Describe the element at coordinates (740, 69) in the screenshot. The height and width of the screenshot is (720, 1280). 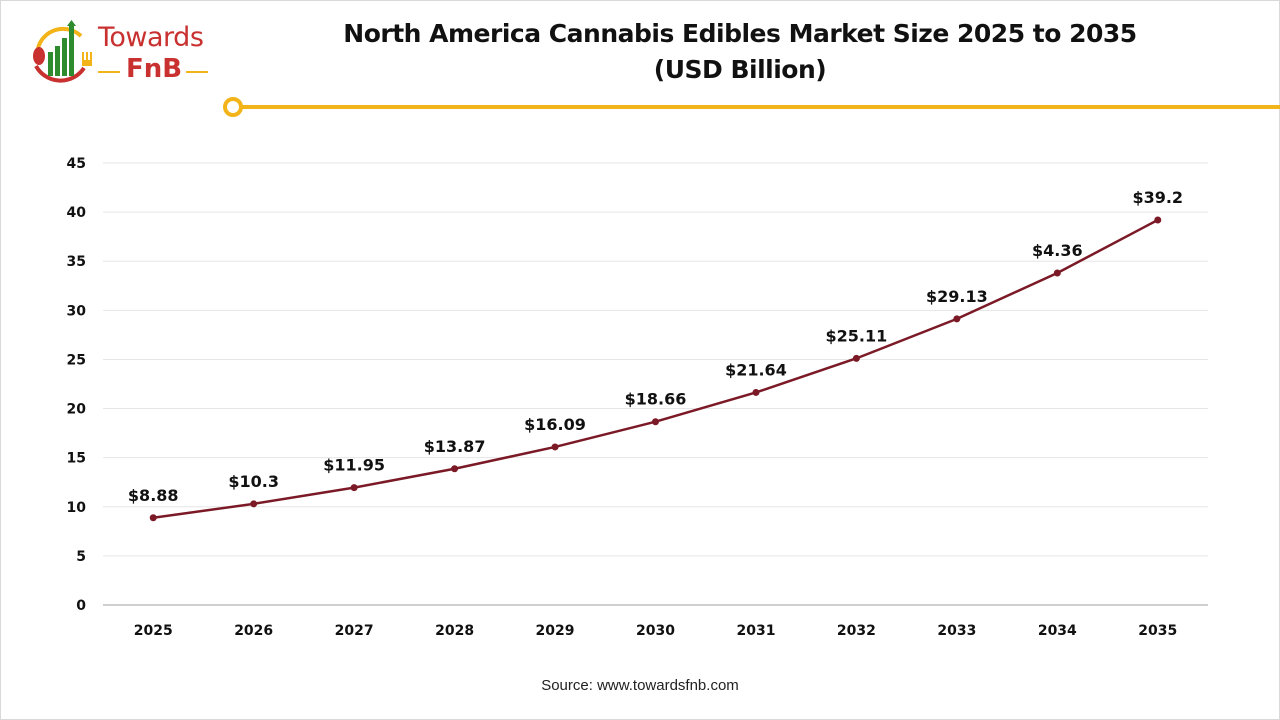
I see `title-line-2: (USD Billion)` at that location.